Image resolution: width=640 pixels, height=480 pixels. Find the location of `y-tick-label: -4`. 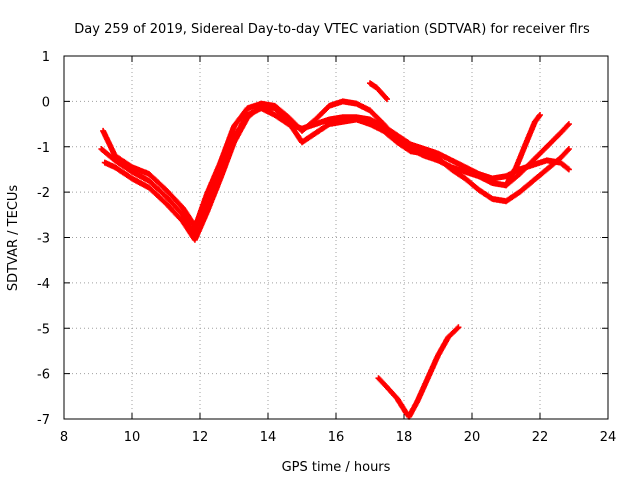

y-tick-label: -4 is located at coordinates (43, 284).